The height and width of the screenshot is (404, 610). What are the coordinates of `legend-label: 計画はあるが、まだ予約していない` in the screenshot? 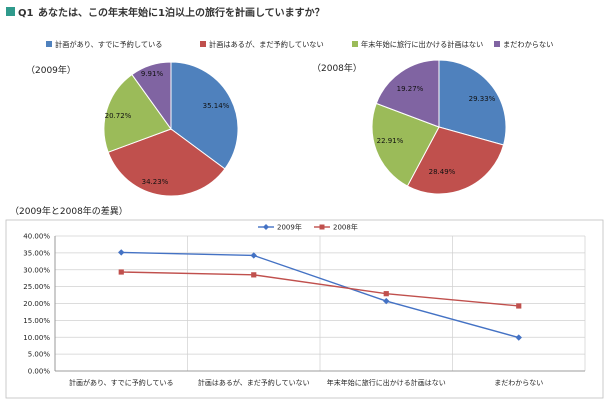 It's located at (266, 44).